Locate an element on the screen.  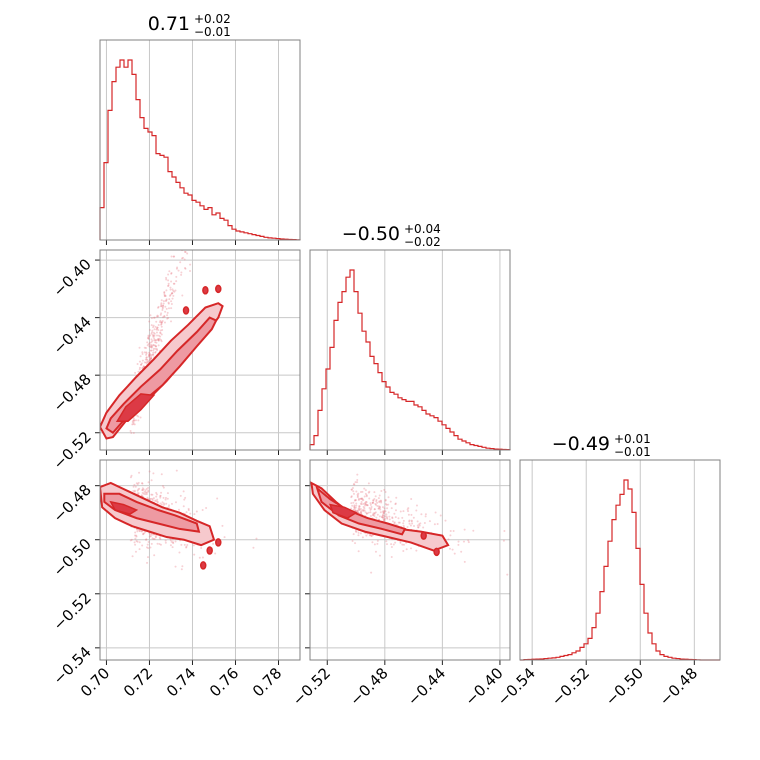
x-tick-label: −0.52 is located at coordinates (311, 686).